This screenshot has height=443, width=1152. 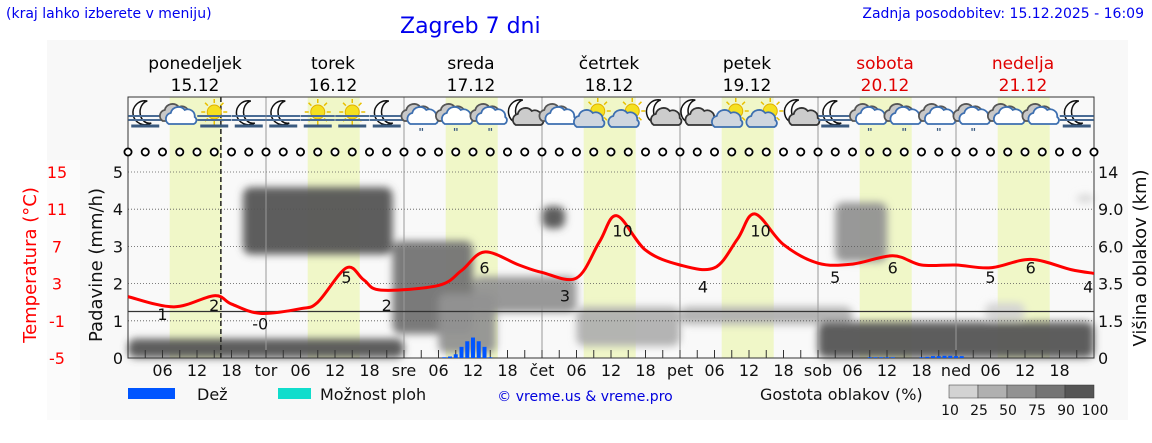 What do you see at coordinates (956, 370) in the screenshot?
I see `x-tick-day: ned` at bounding box center [956, 370].